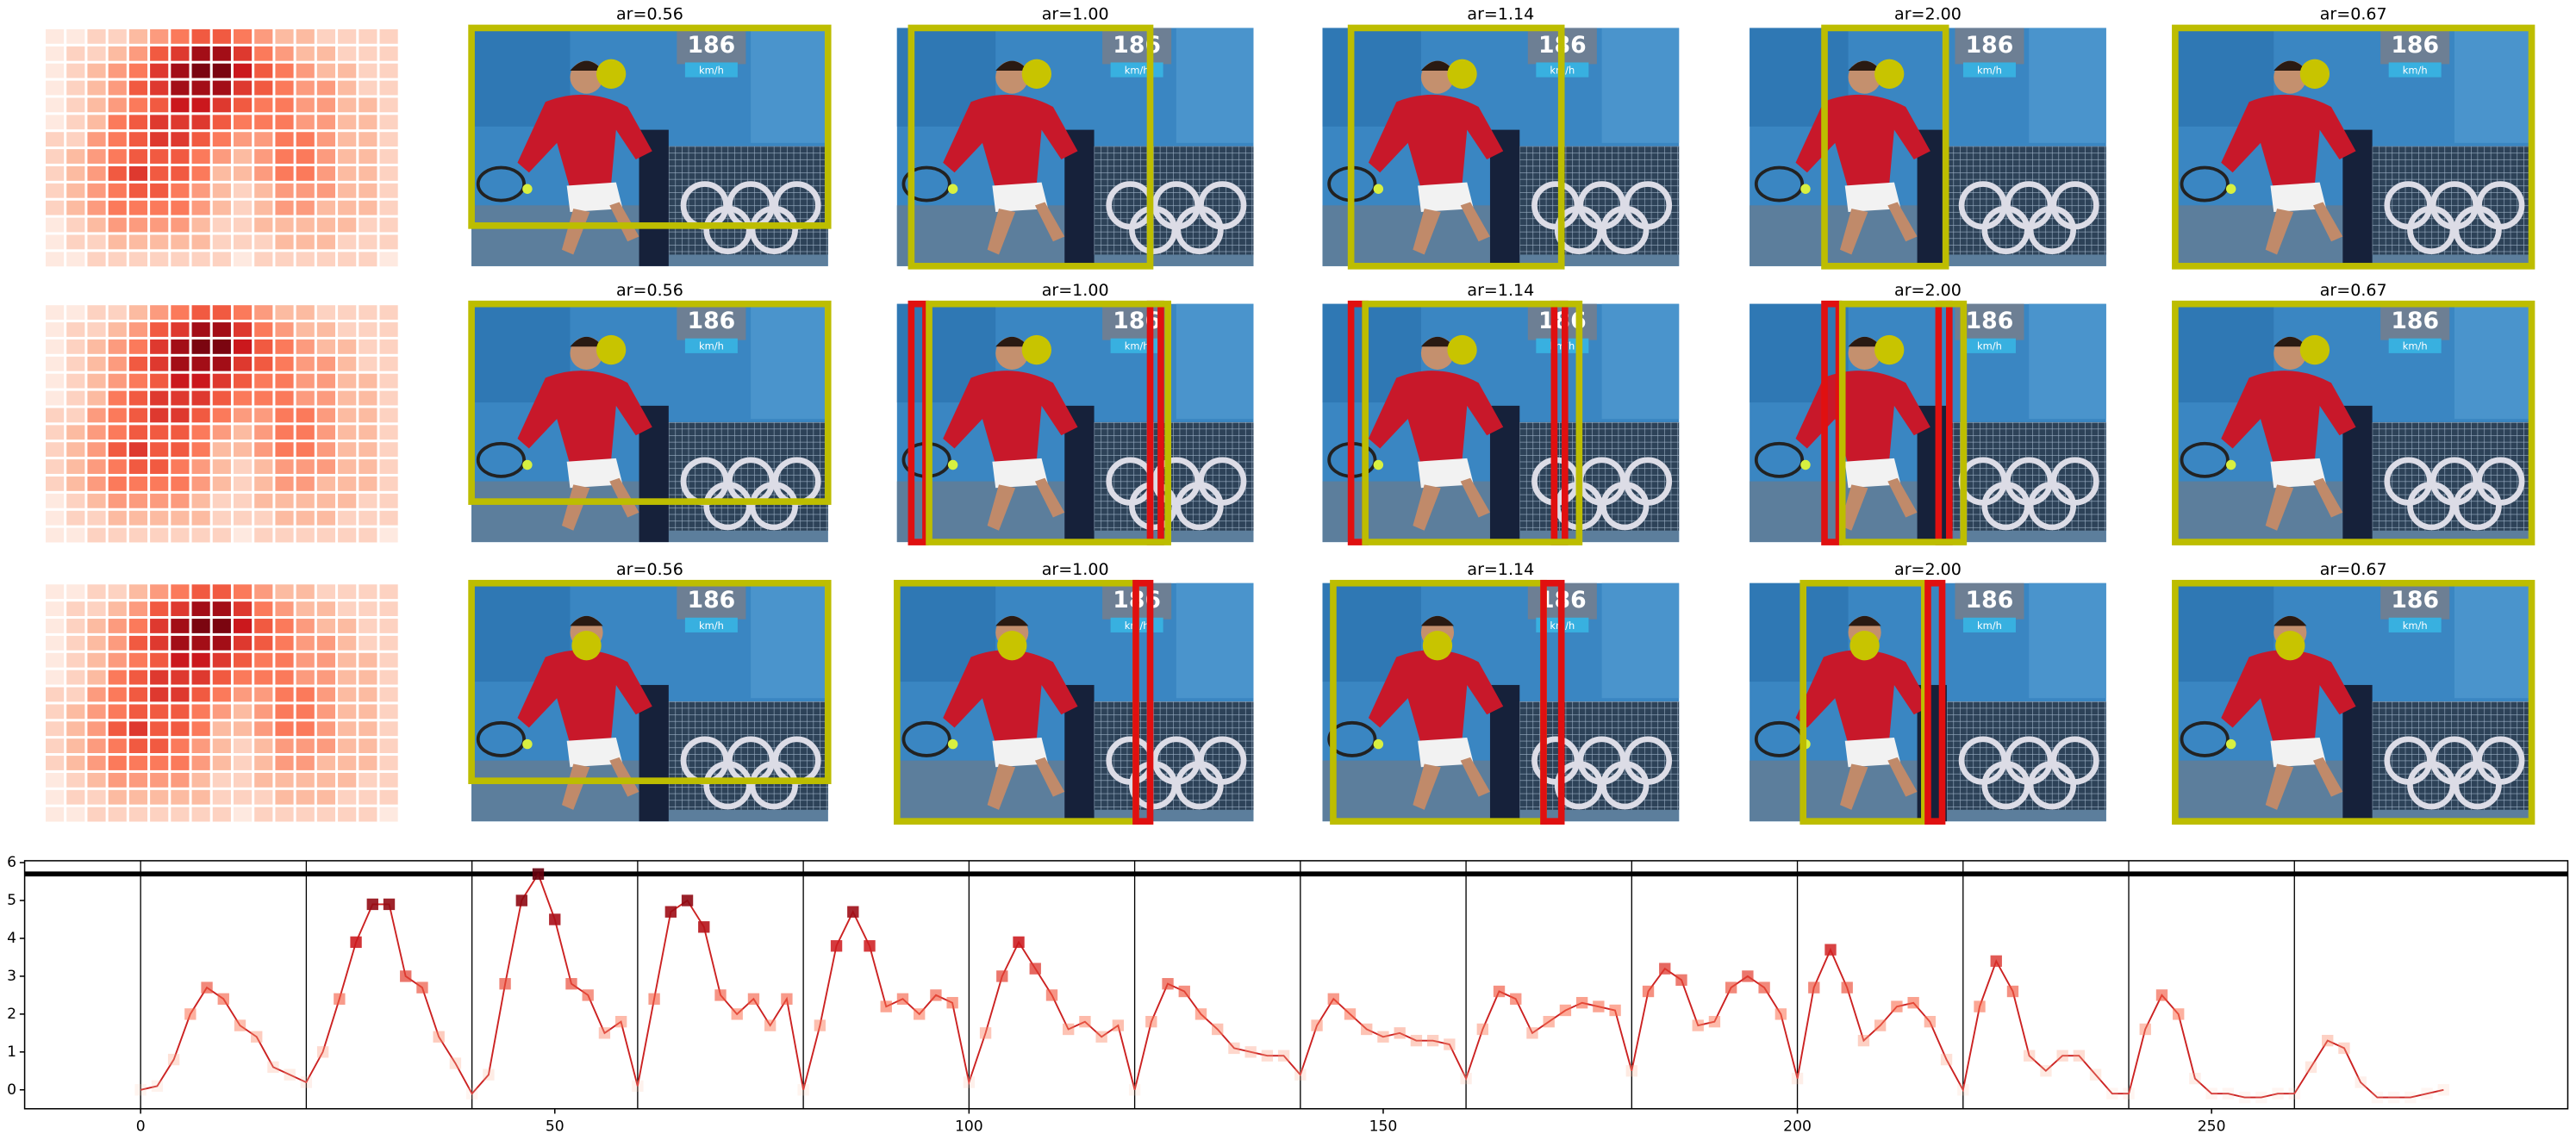 The width and height of the screenshot is (2576, 1140). I want to click on panel-title: ar=0.67, so click(2353, 569).